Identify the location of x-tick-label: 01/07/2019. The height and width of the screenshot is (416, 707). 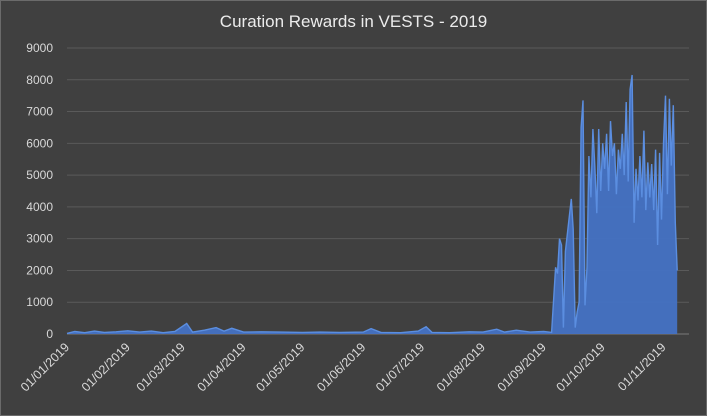
(400, 367).